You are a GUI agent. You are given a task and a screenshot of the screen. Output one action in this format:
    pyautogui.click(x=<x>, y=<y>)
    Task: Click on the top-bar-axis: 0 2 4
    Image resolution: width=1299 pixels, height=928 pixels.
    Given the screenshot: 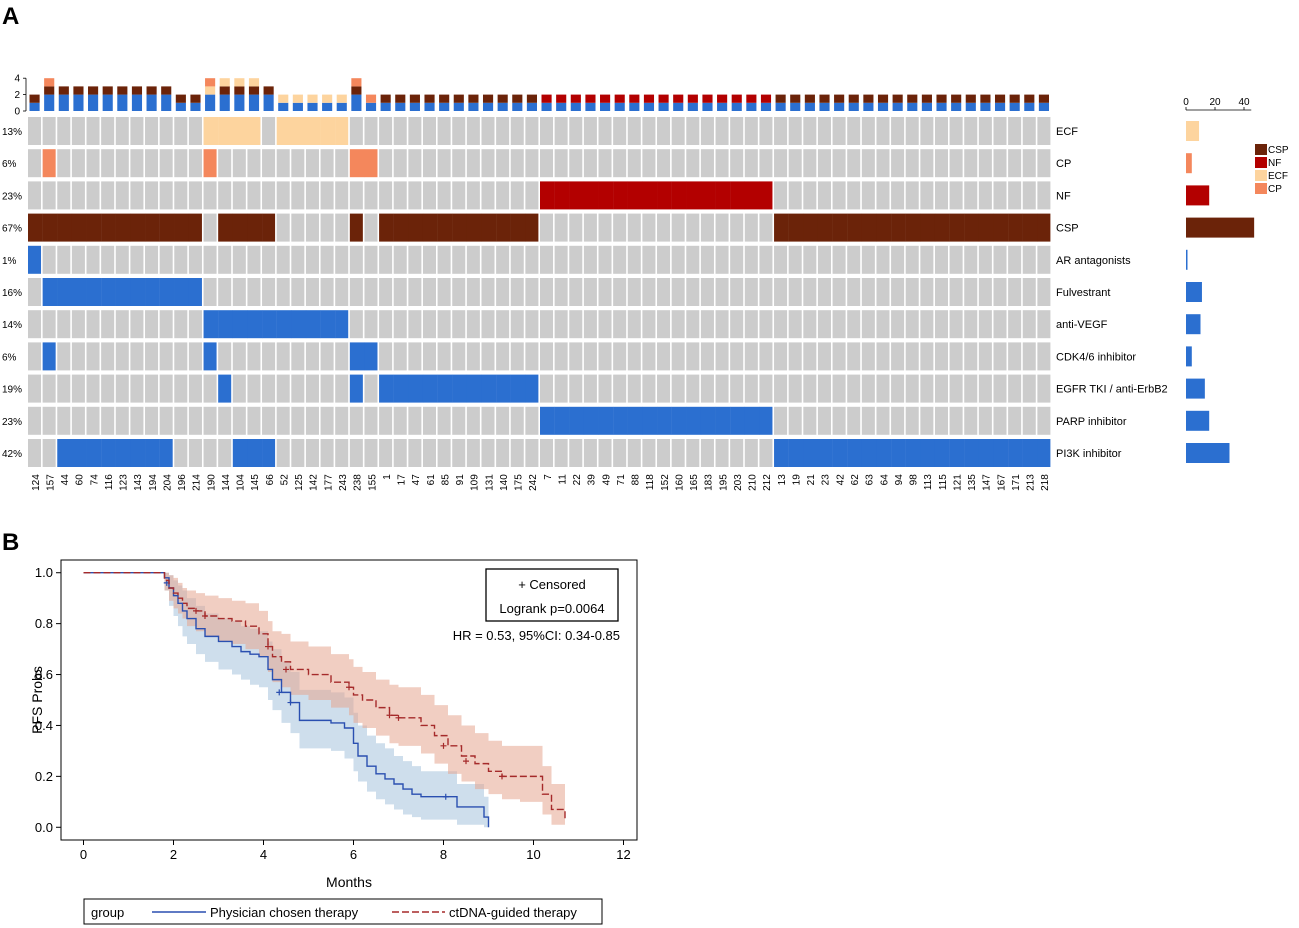 What is the action you would take?
    pyautogui.click(x=20, y=96)
    